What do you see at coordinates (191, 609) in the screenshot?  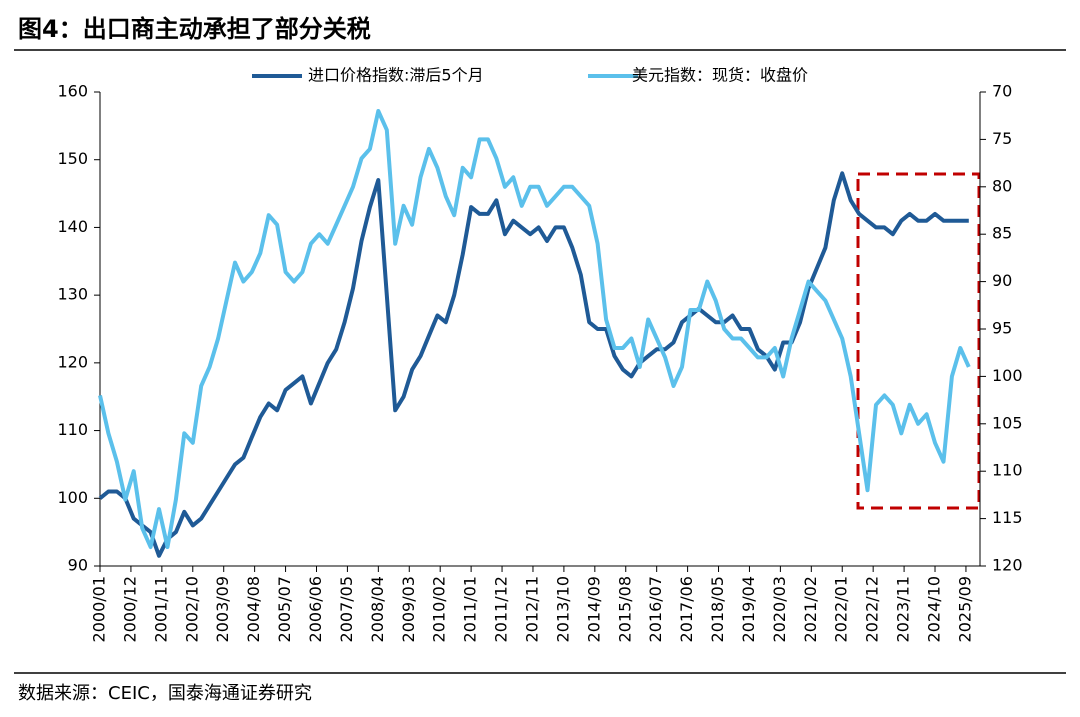 I see `x-tick-label: 2002/10` at bounding box center [191, 609].